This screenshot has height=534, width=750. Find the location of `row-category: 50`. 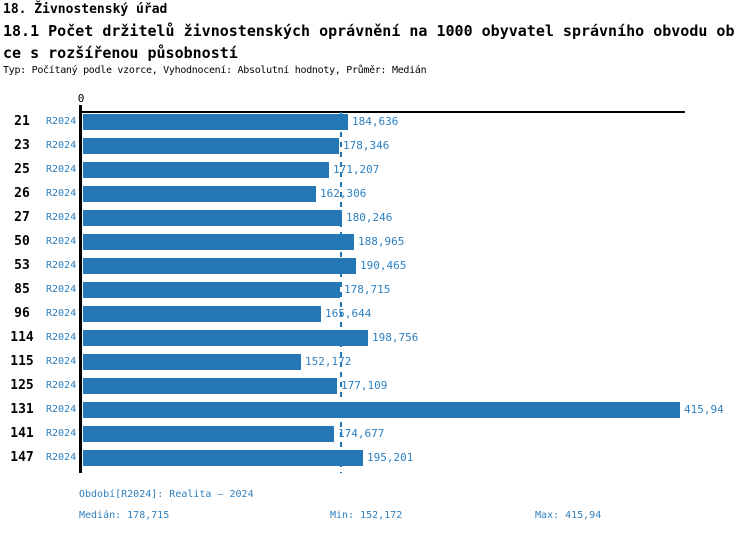

row-category: 50 is located at coordinates (22, 241).